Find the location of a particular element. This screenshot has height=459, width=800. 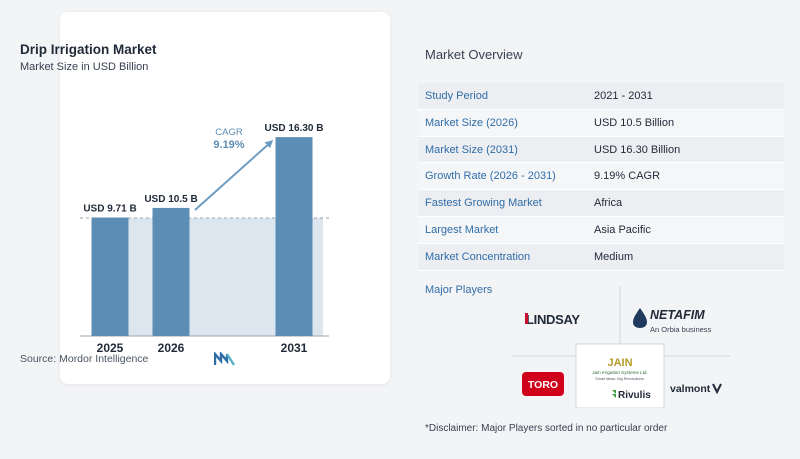

bar-data-label: USD 9.71 B is located at coordinates (109, 209).